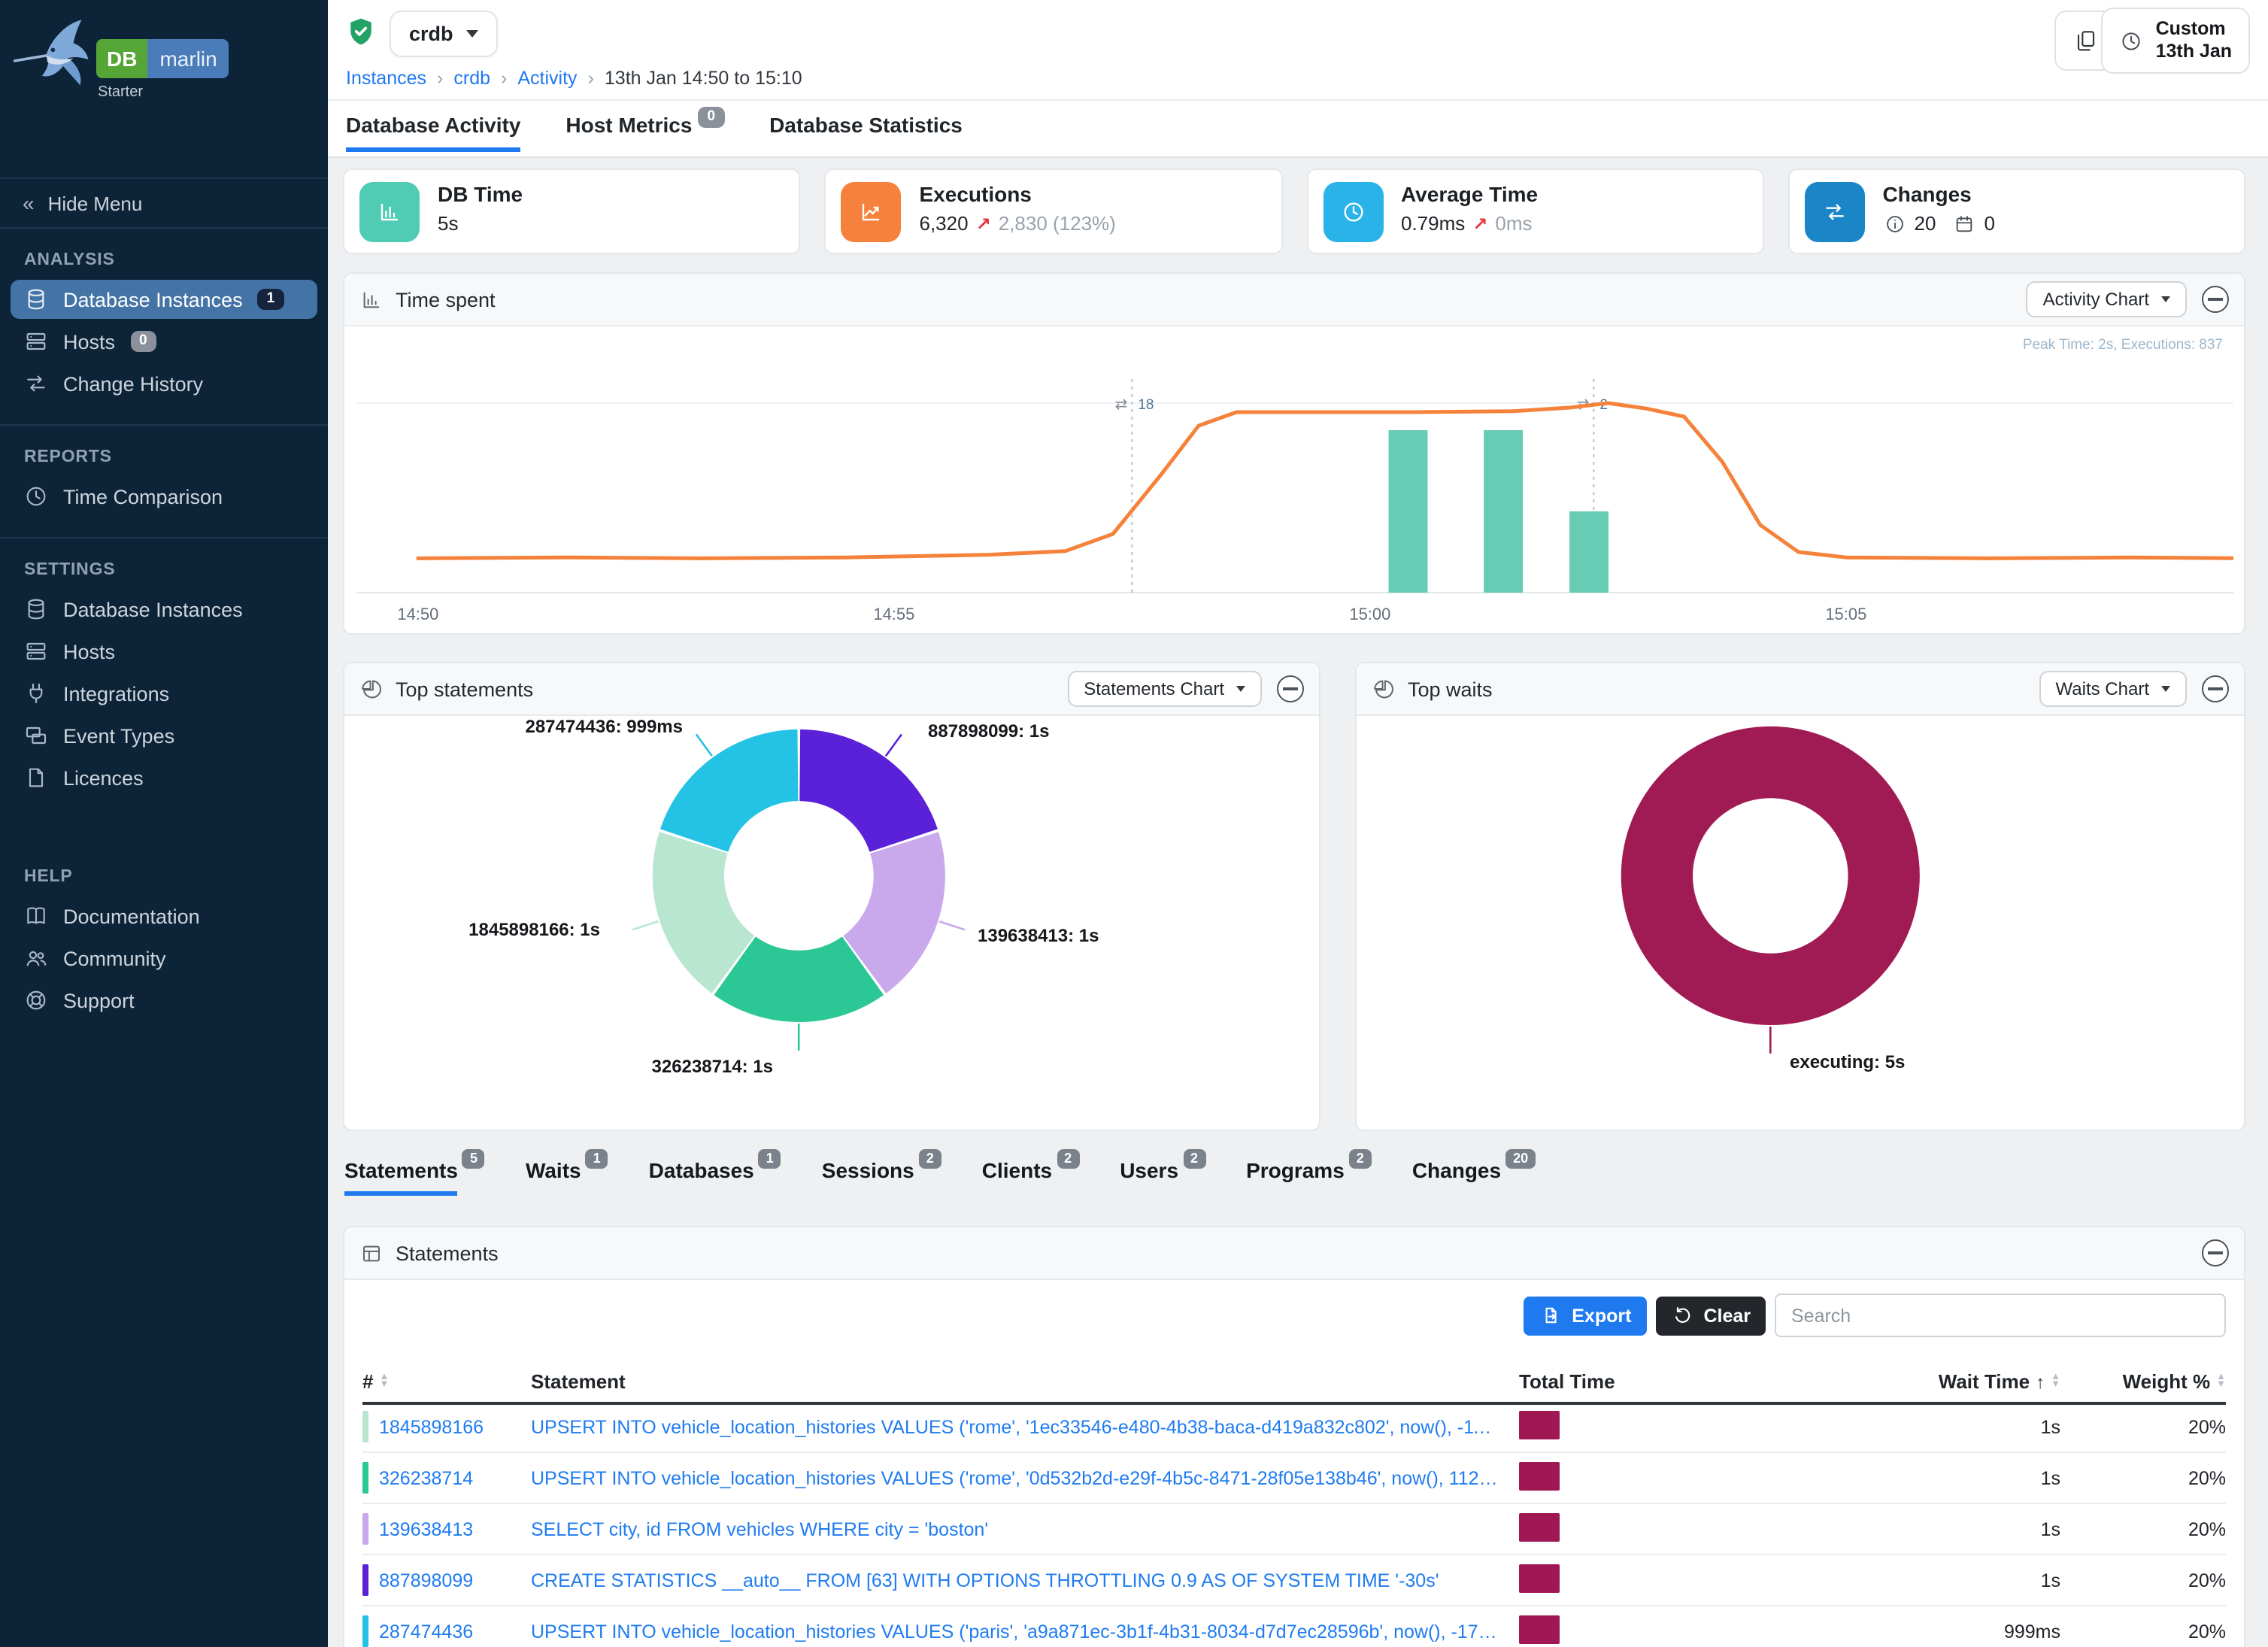  I want to click on statement-id-link: 139638413, so click(427, 1528).